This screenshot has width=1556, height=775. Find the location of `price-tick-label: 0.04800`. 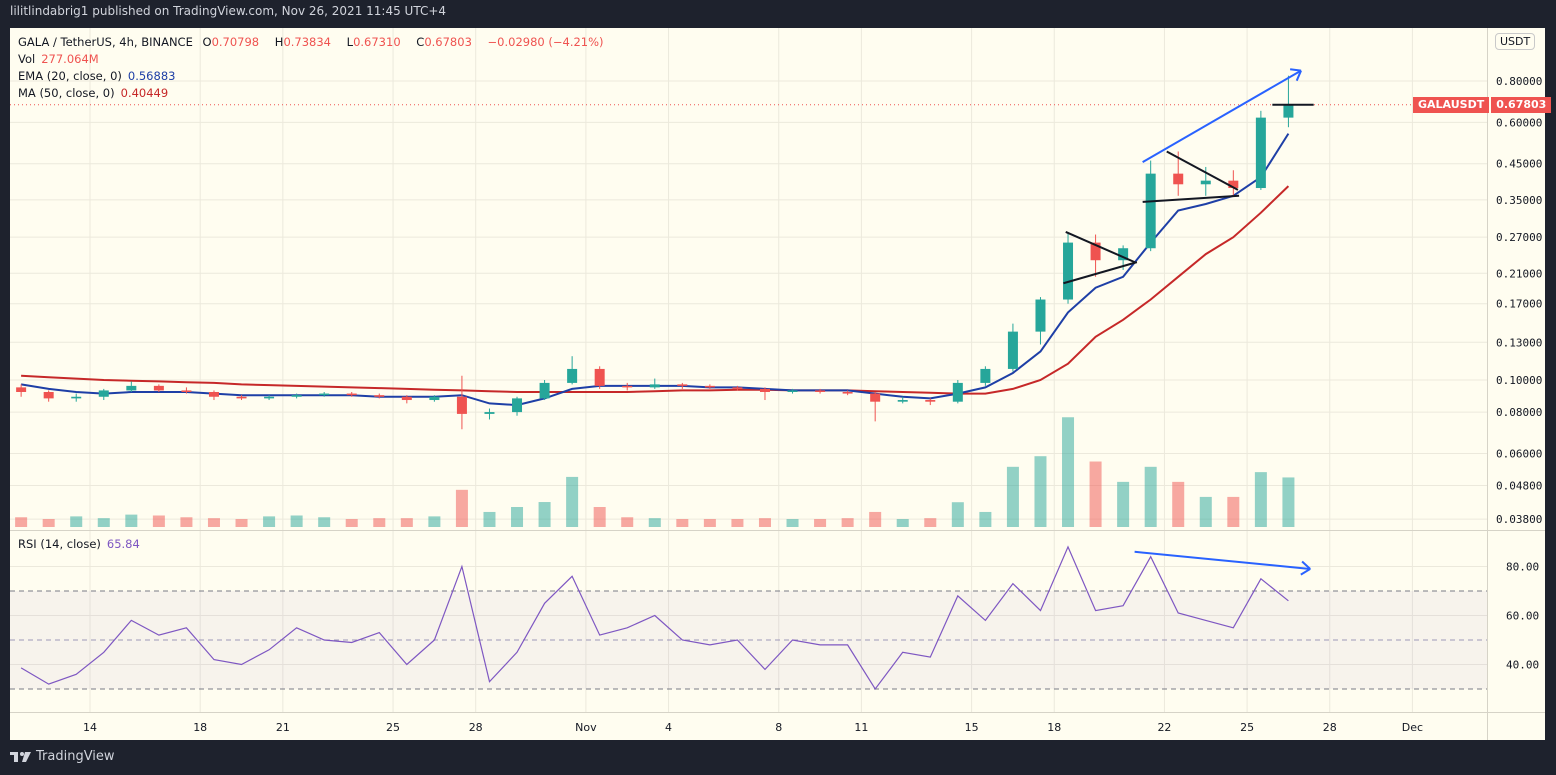

price-tick-label: 0.04800 is located at coordinates (1519, 486).